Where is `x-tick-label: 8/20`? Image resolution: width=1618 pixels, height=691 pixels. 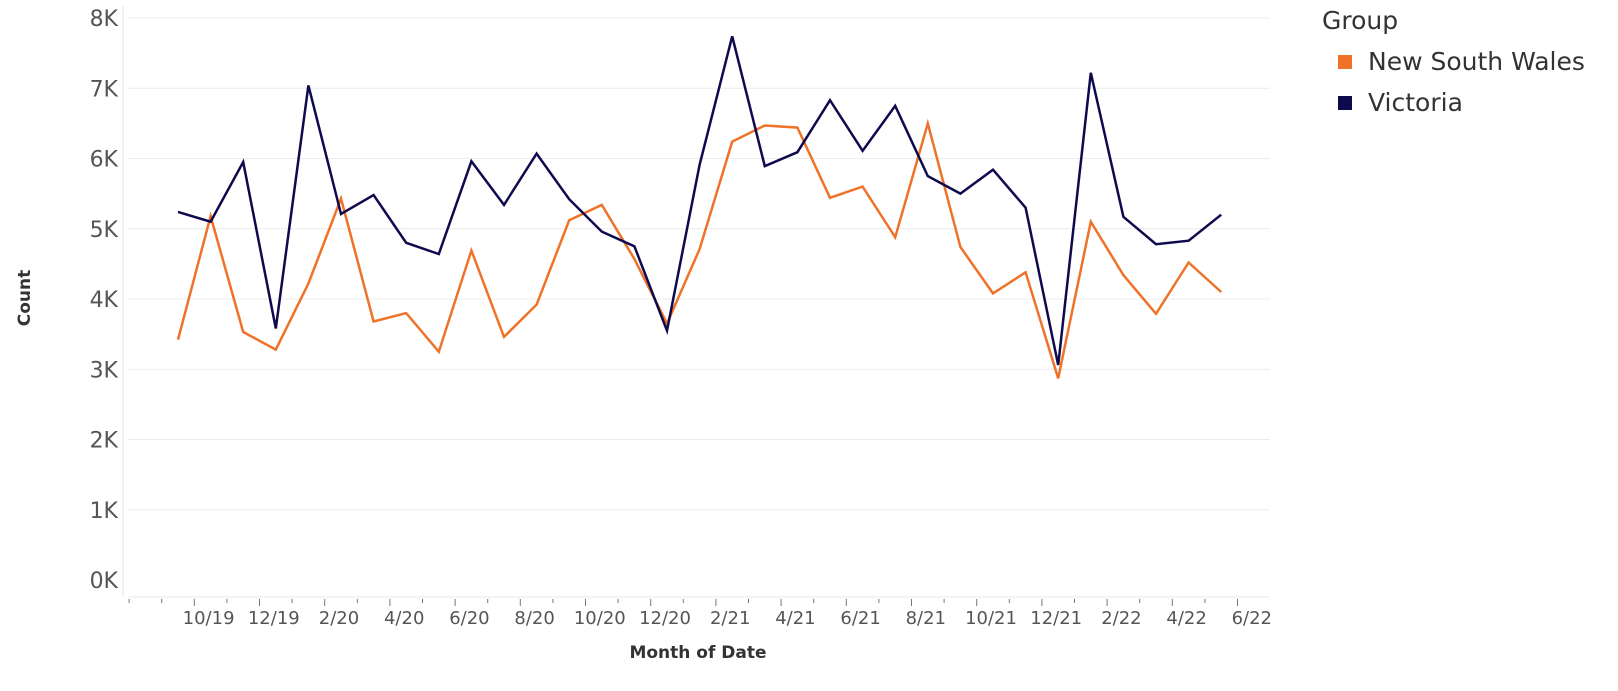 x-tick-label: 8/20 is located at coordinates (534, 618).